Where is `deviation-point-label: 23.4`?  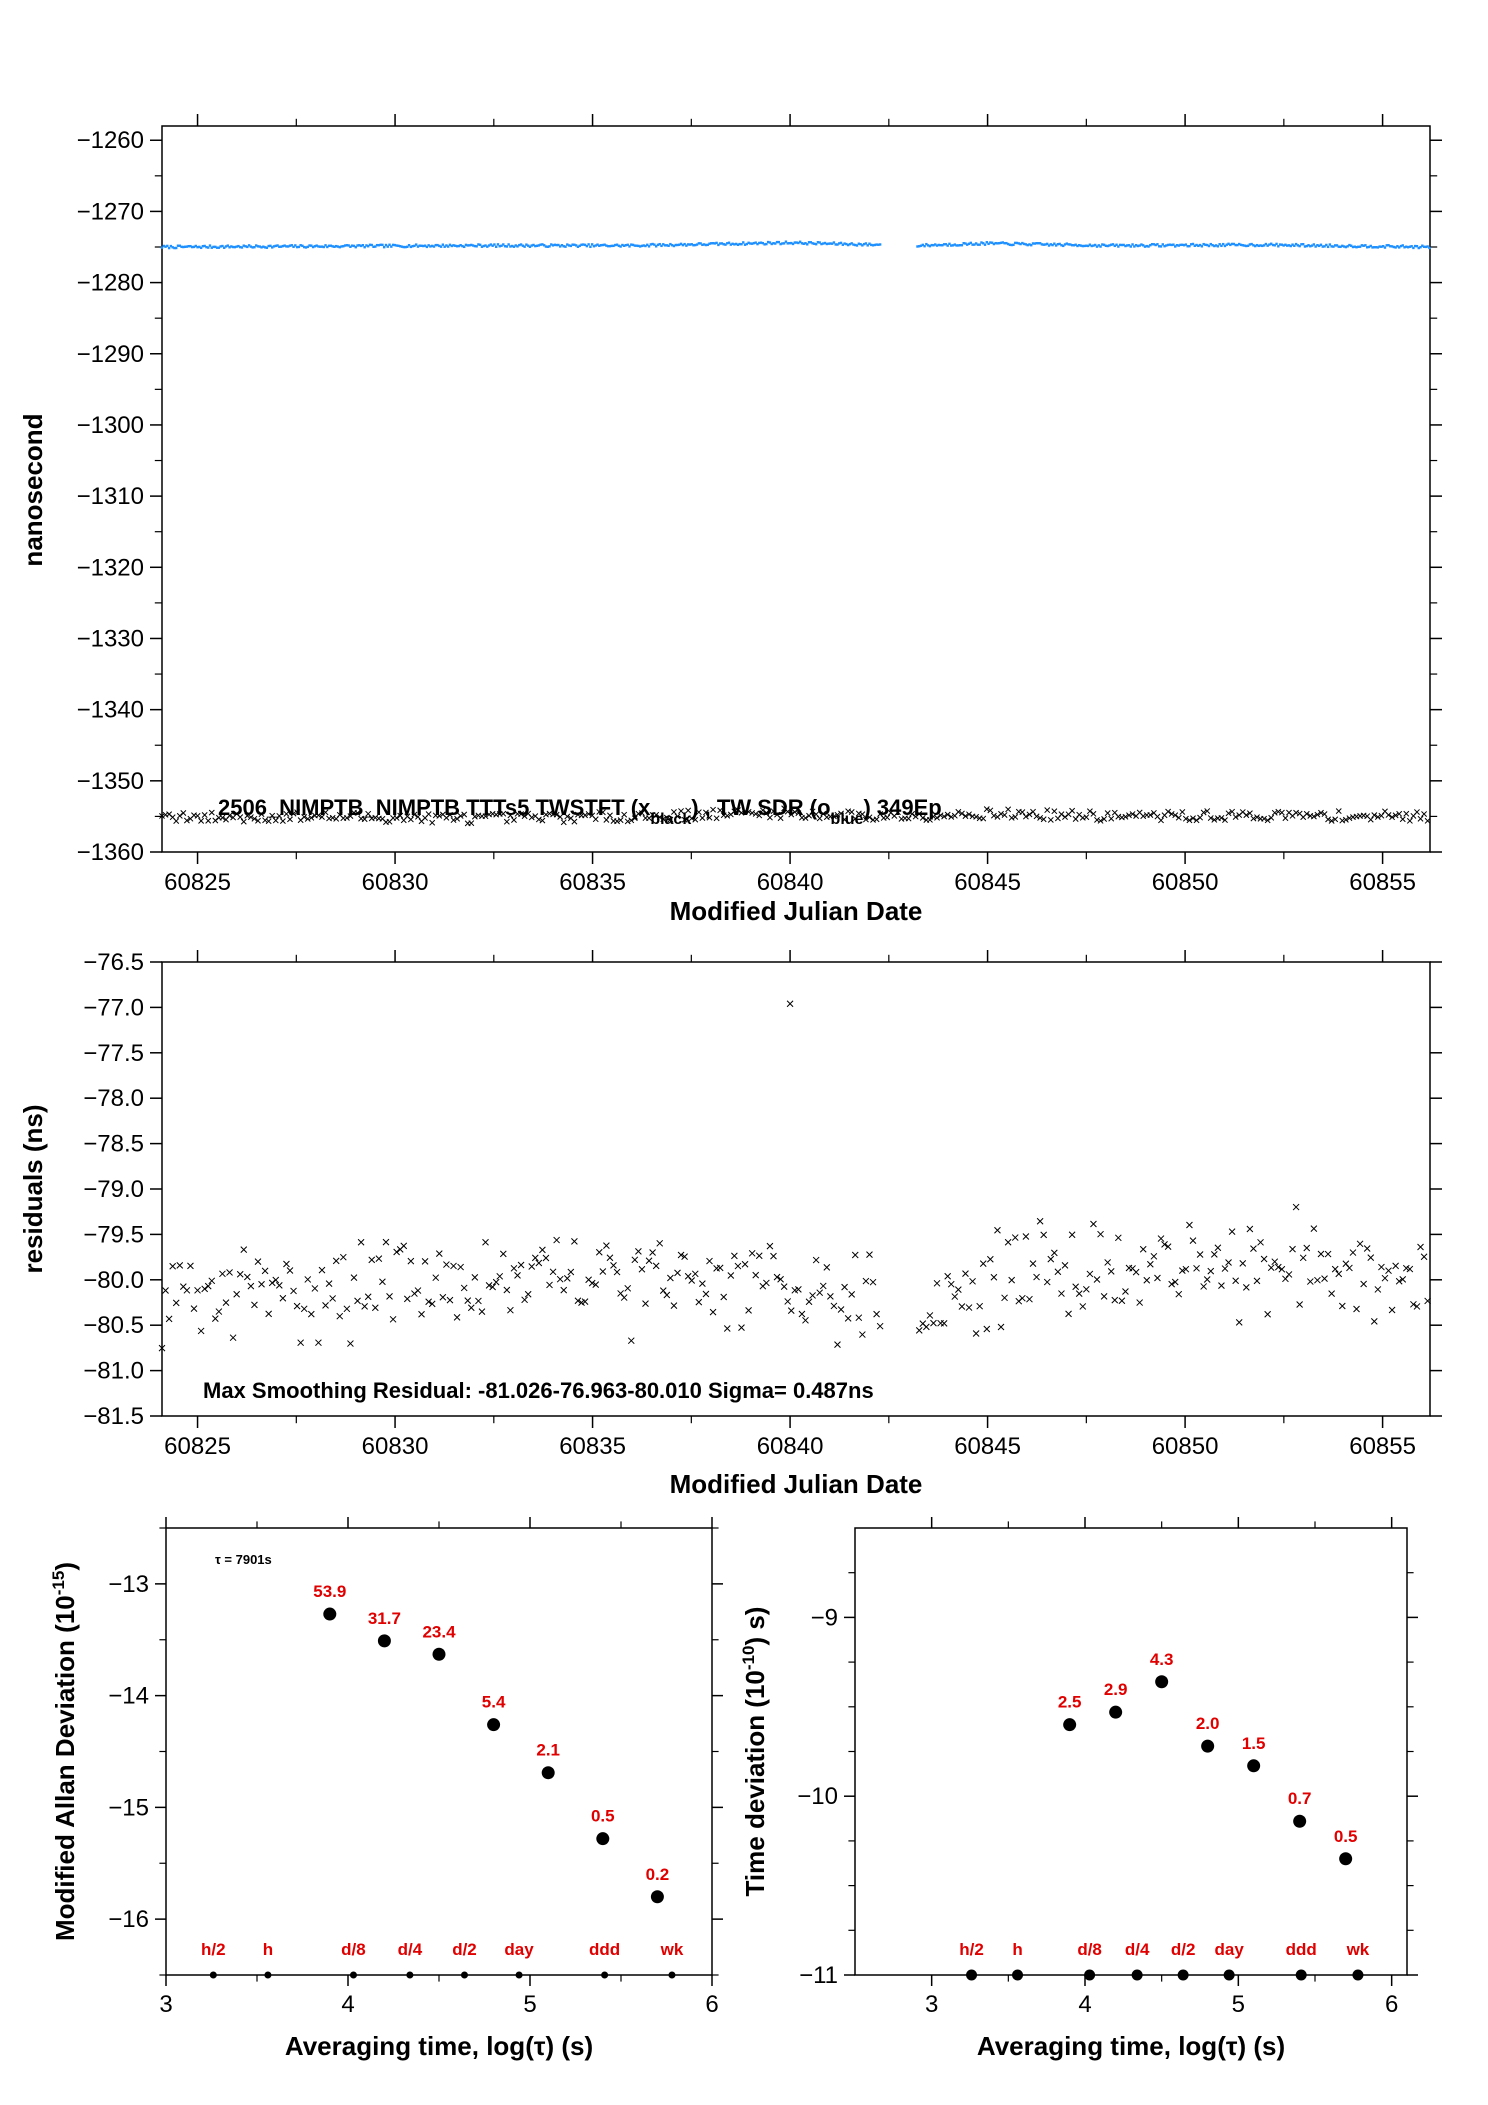 deviation-point-label: 23.4 is located at coordinates (439, 1631).